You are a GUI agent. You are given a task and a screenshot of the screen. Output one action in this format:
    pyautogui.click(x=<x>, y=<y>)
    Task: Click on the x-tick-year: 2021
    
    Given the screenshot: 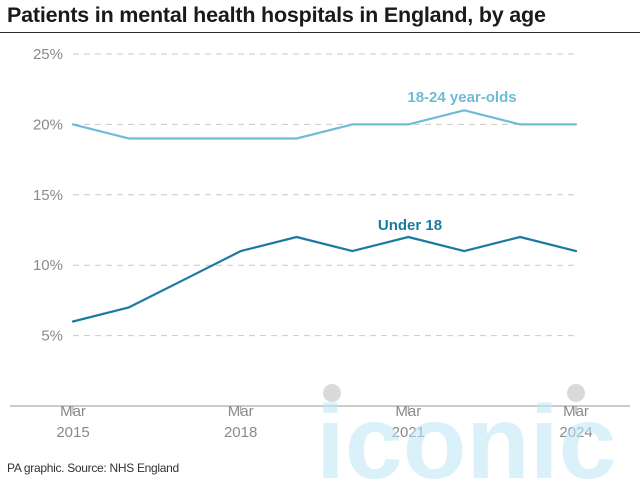 What is the action you would take?
    pyautogui.click(x=408, y=432)
    